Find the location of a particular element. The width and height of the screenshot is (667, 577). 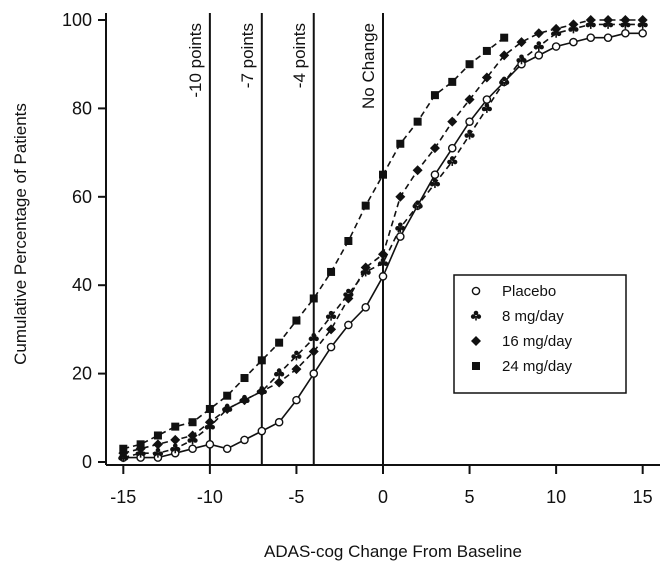

reference-line-label: -10 points is located at coordinates (195, 60).